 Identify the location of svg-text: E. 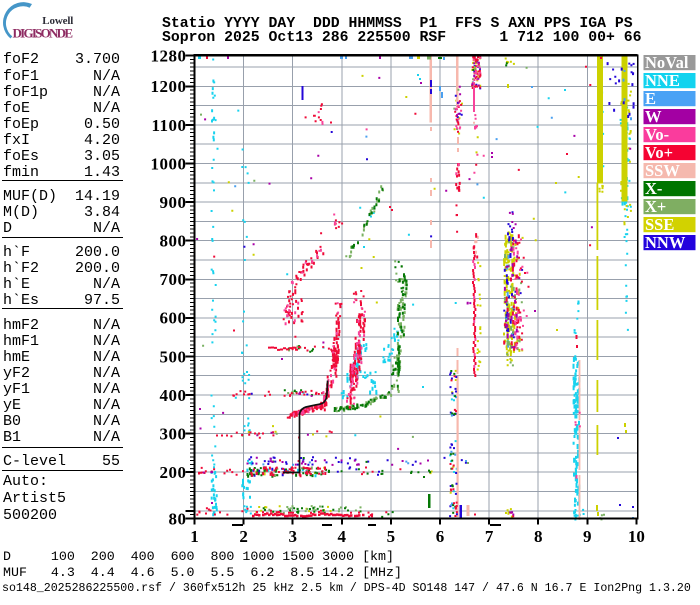
(650, 98).